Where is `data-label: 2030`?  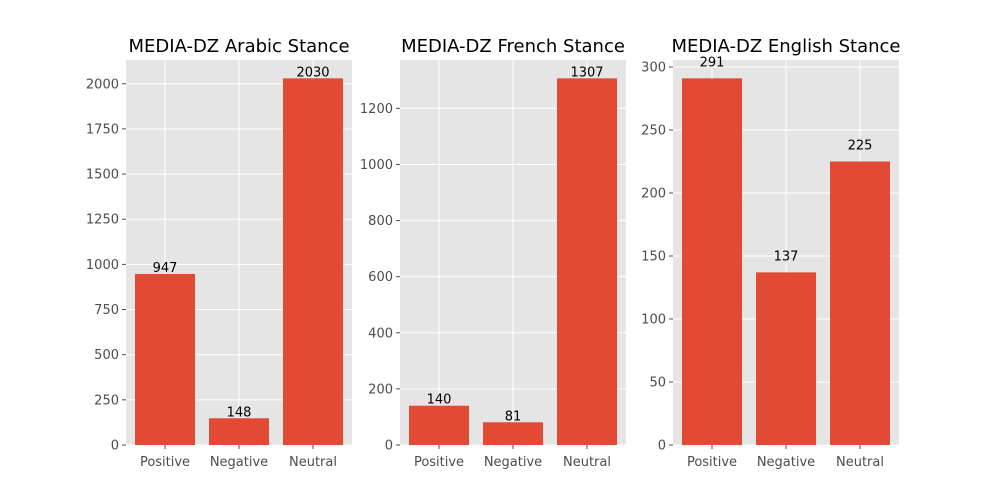 data-label: 2030 is located at coordinates (312, 72).